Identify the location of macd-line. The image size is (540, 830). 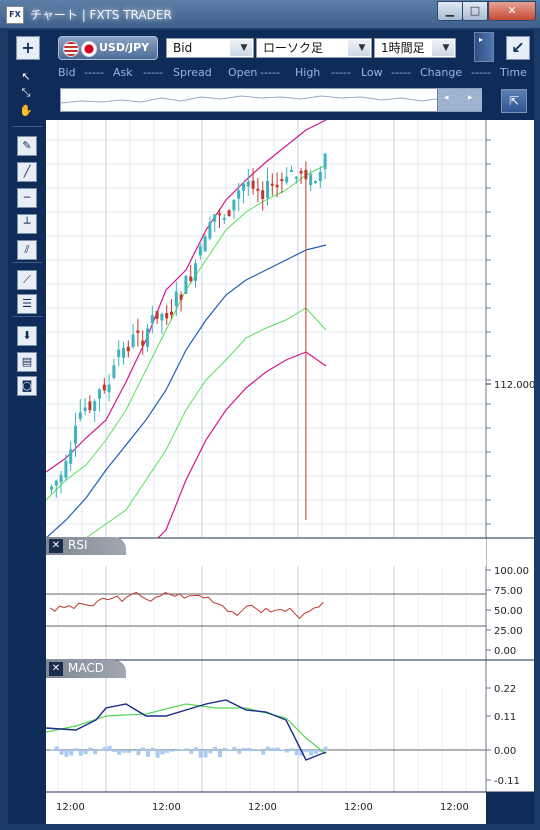
(186, 730).